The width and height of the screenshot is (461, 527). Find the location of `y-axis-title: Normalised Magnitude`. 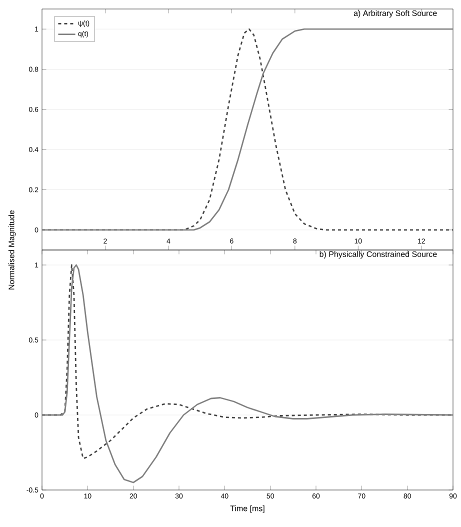

y-axis-title: Normalised Magnitude is located at coordinates (12, 250).